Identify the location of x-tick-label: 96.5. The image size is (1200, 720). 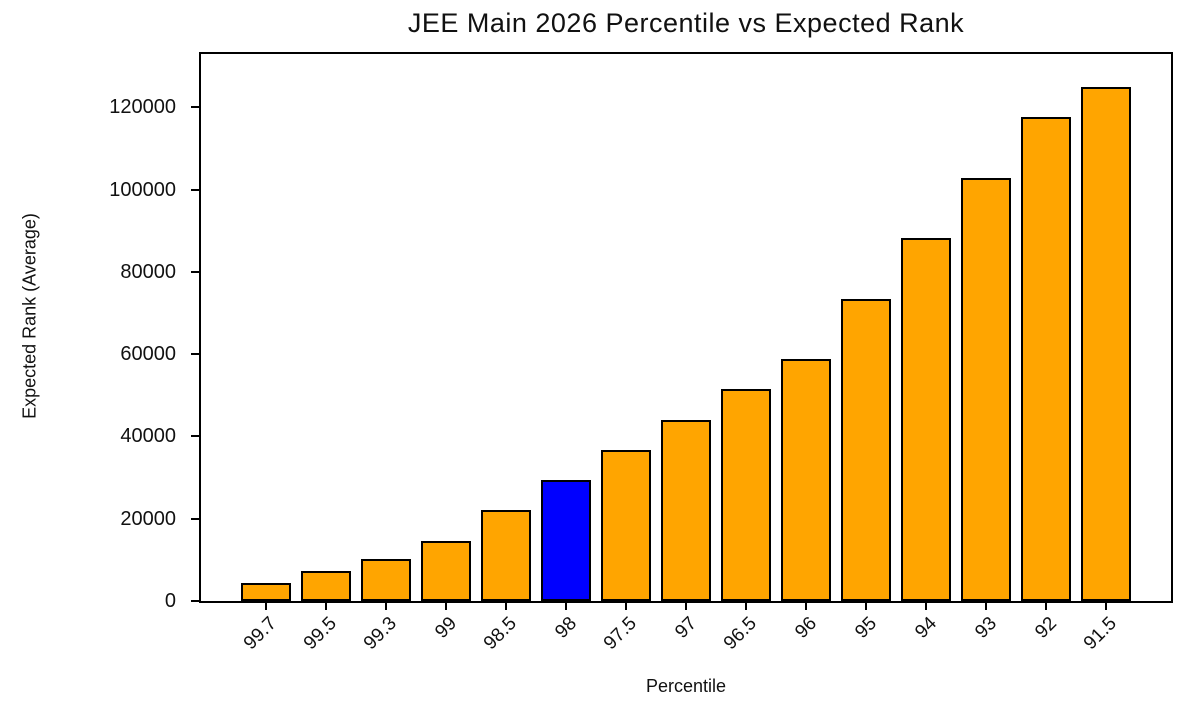
(740, 634).